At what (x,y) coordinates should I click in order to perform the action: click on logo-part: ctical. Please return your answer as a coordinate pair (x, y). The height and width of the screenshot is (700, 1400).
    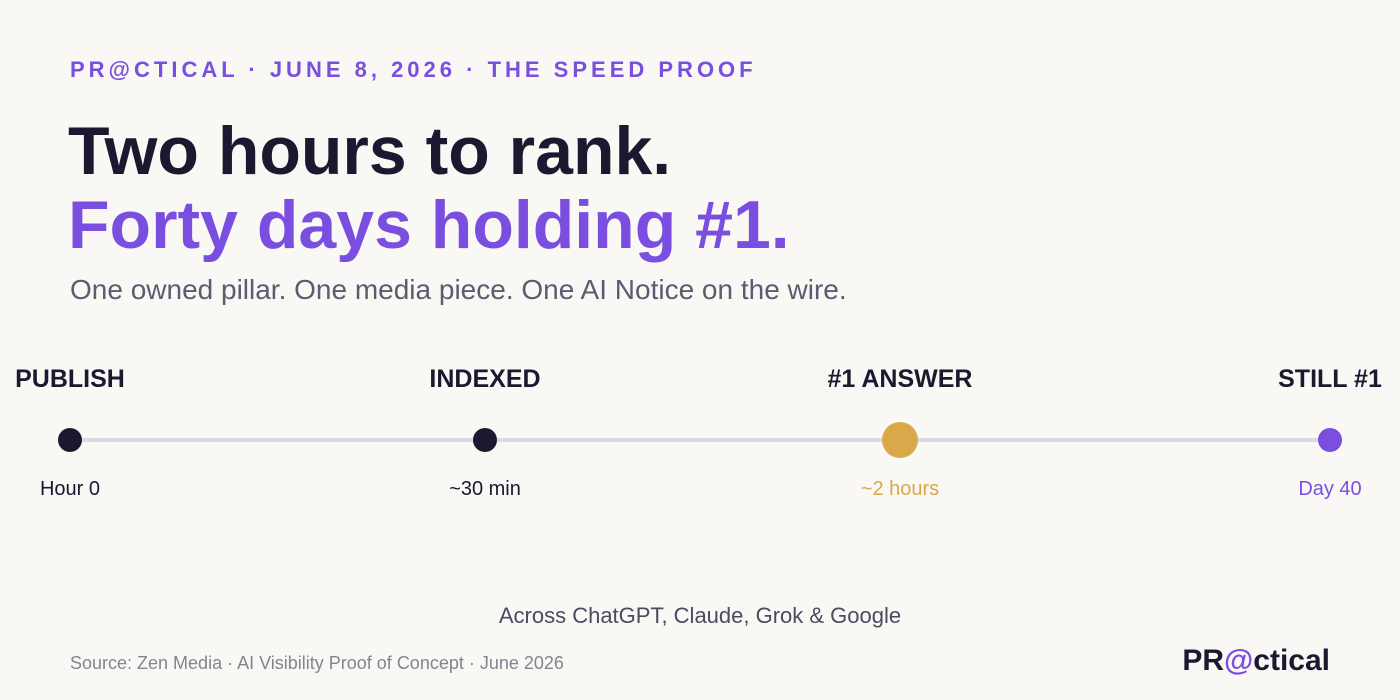
    Looking at the image, I should click on (1291, 660).